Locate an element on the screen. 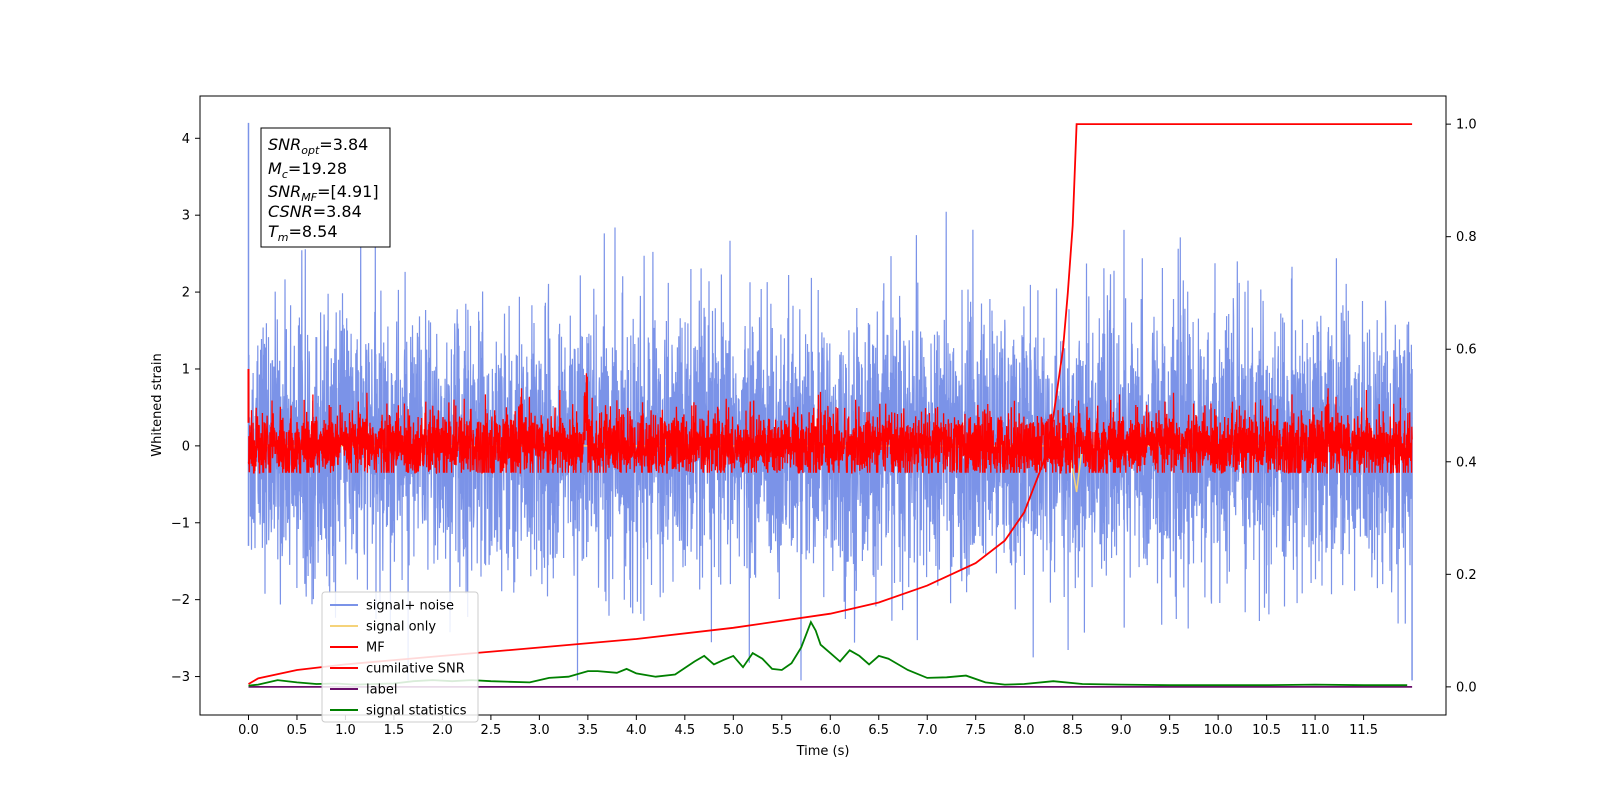 The height and width of the screenshot is (800, 1600). y-tick-label: 2 is located at coordinates (186, 293).